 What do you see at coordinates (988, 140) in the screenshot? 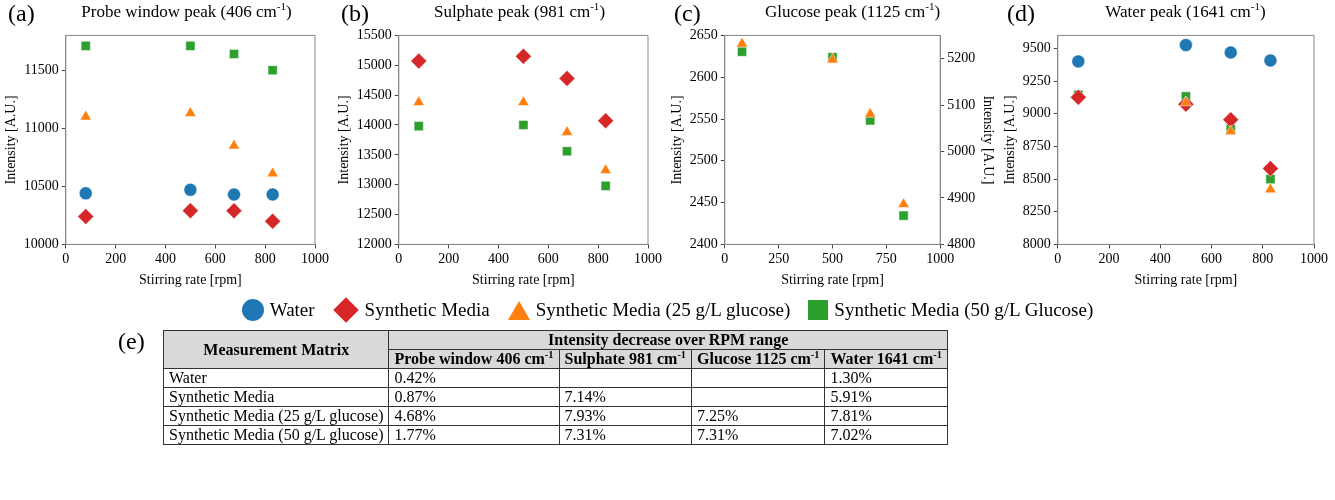
I see `y2-axis-title: Intensity [A.U.]` at bounding box center [988, 140].